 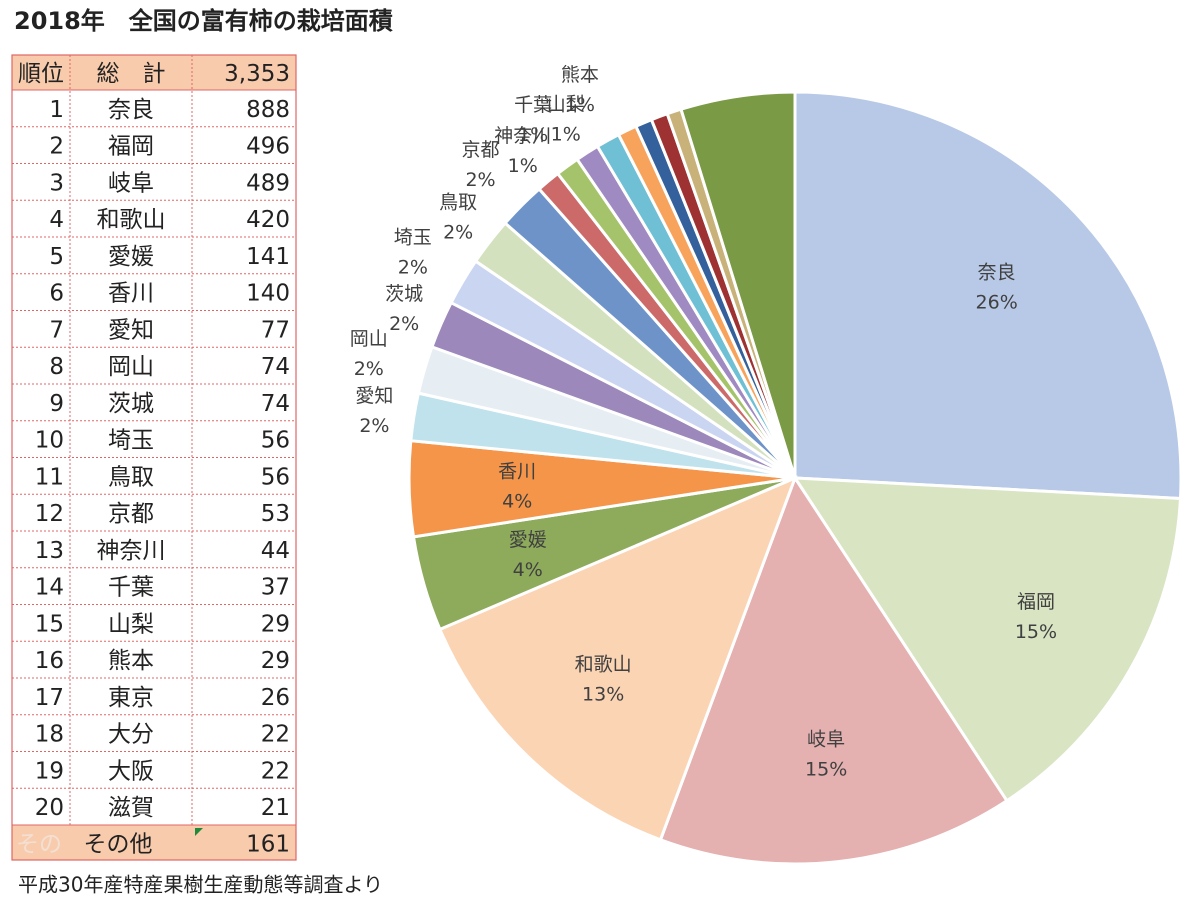 I want to click on footer-total: 161, so click(x=268, y=845).